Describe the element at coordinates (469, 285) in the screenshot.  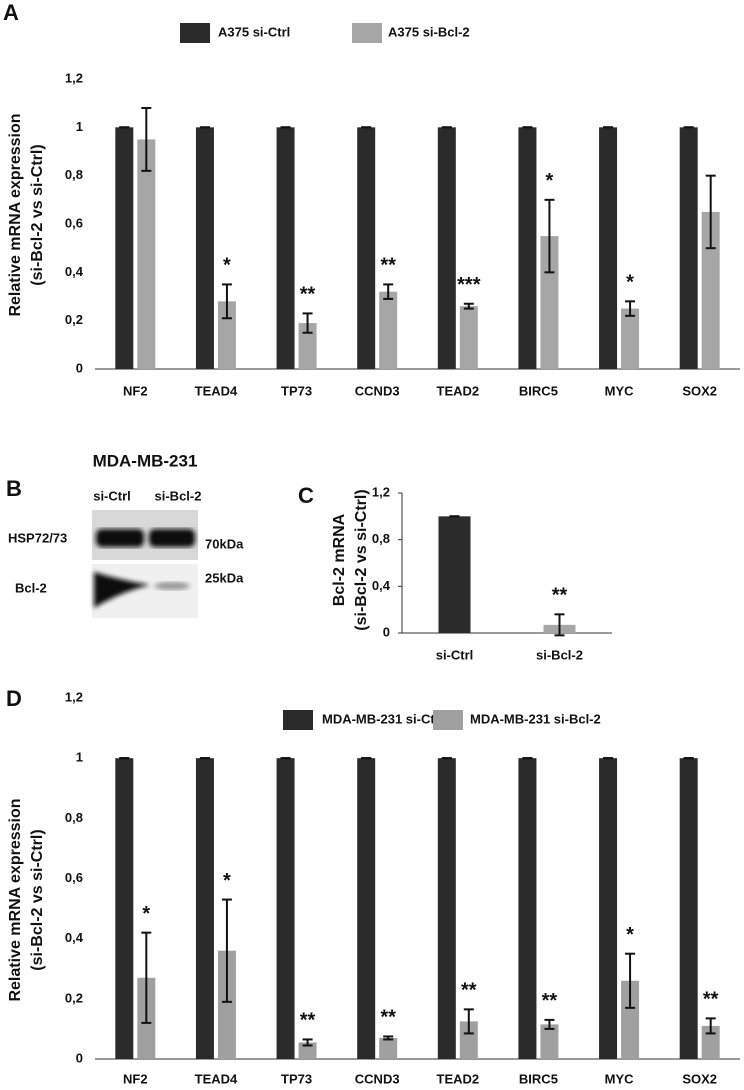
I see `significance: ***` at that location.